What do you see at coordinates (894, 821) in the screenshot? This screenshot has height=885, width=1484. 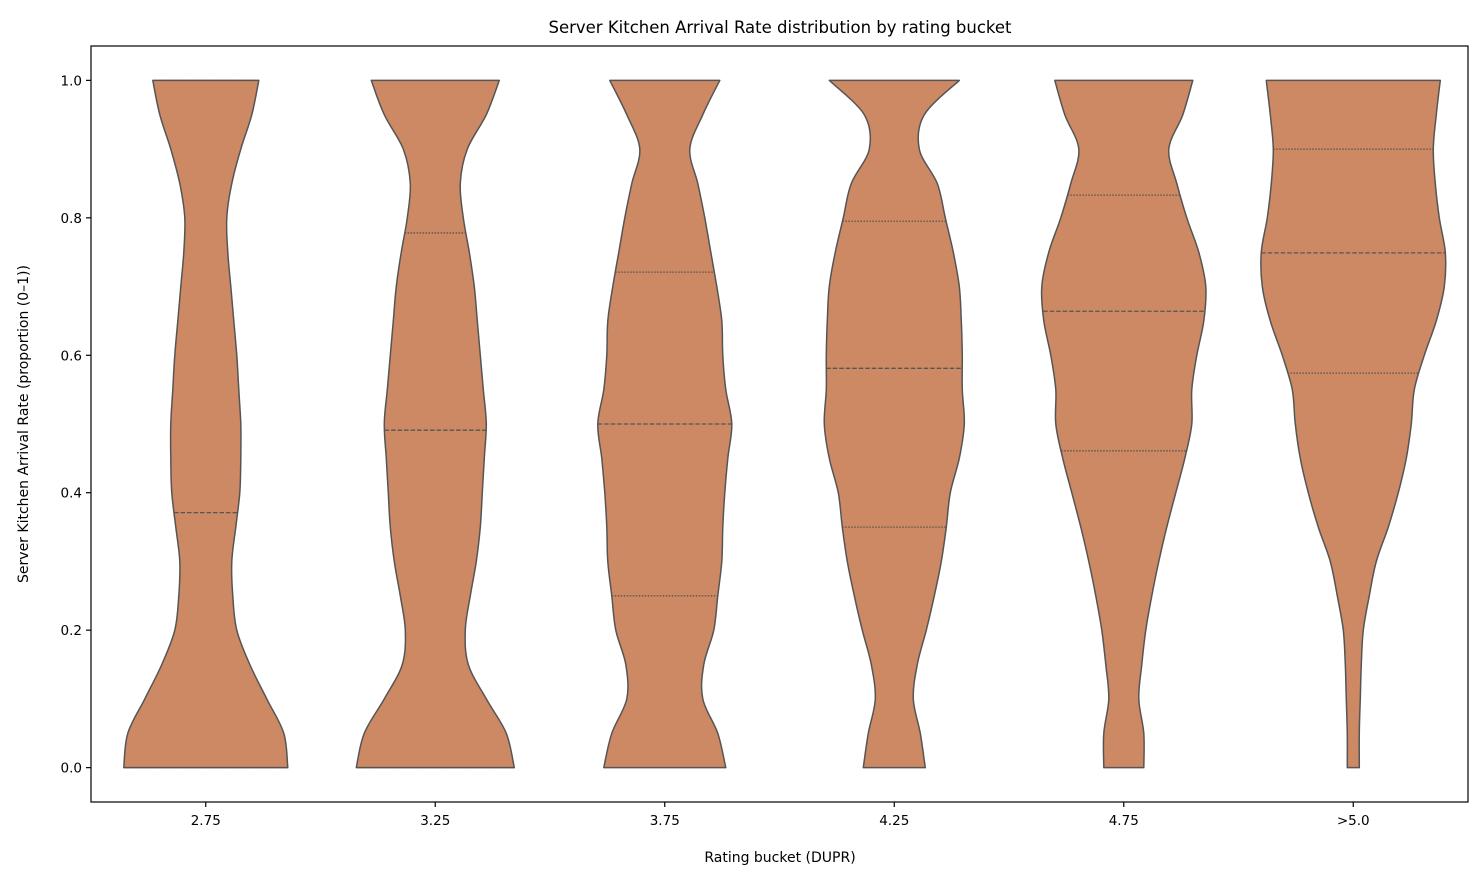 I see `x-tick-label: 4.25` at bounding box center [894, 821].